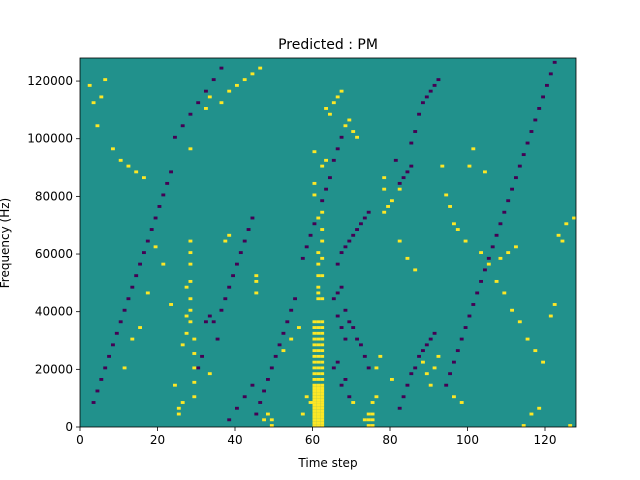 The height and width of the screenshot is (480, 640). What do you see at coordinates (328, 45) in the screenshot?
I see `chart-title: Predicted : PM` at bounding box center [328, 45].